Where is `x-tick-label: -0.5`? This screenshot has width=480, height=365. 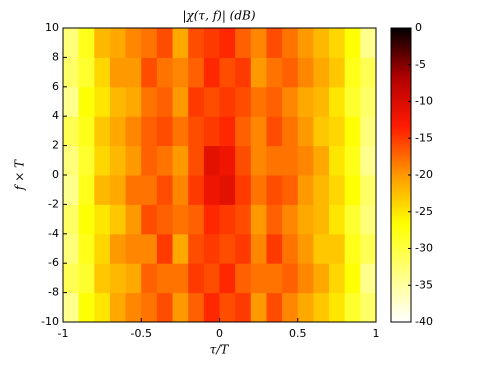
x-tick-label: -0.5 is located at coordinates (141, 333).